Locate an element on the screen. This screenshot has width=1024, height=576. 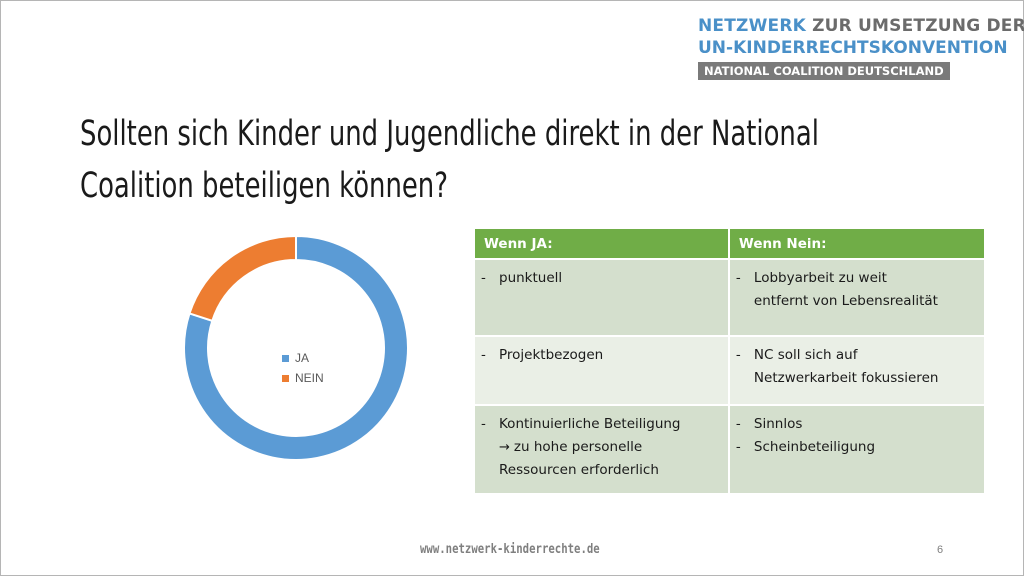
list-item: entfernt von Lebensrealität is located at coordinates (857, 301).